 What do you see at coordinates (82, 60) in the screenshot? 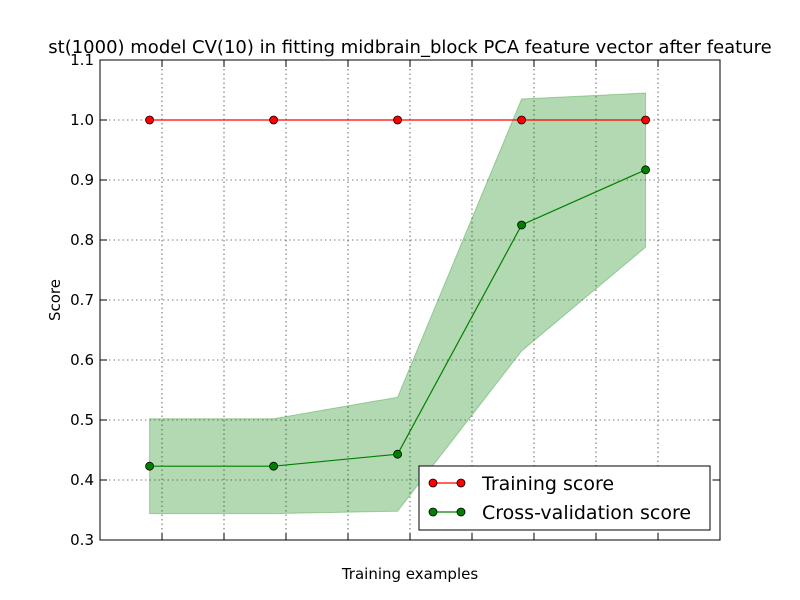
I see `y-tick-label: 1.1` at bounding box center [82, 60].